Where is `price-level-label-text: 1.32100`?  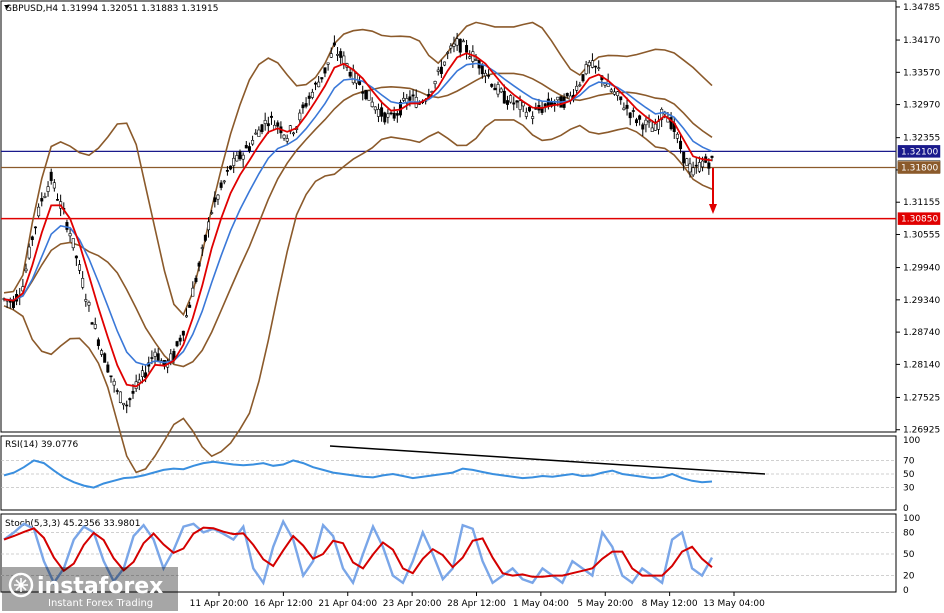 price-level-label-text: 1.32100 is located at coordinates (919, 152).